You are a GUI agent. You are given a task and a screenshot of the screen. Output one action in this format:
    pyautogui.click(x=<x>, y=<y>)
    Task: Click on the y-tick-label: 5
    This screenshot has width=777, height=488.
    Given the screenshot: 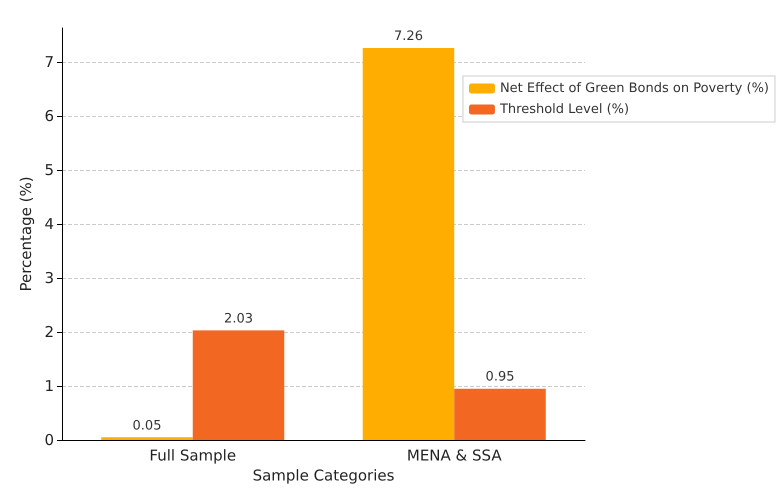 What is the action you would take?
    pyautogui.click(x=49, y=170)
    